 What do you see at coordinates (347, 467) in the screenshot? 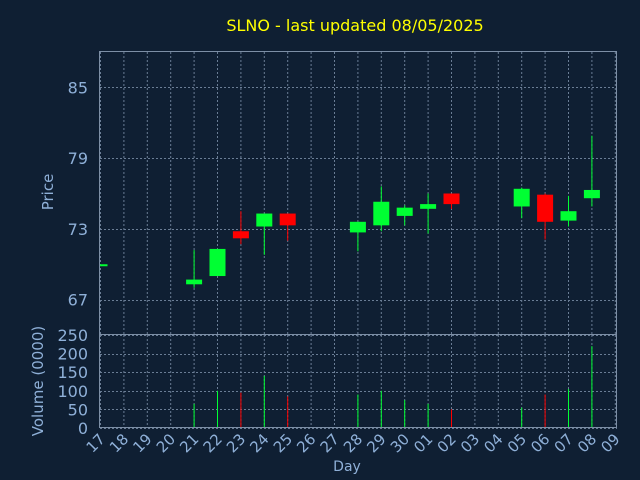
I see `x-axis-label: Day` at bounding box center [347, 467].